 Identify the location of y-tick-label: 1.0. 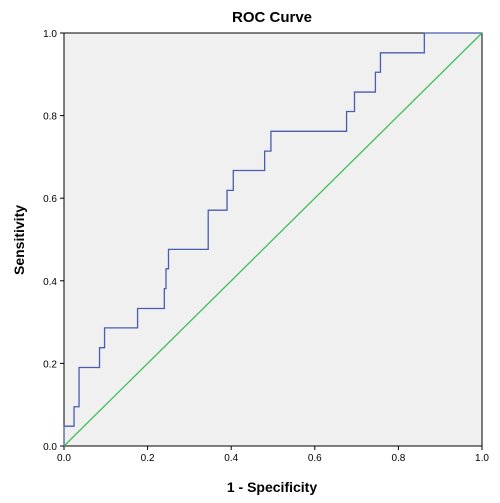
(50, 34).